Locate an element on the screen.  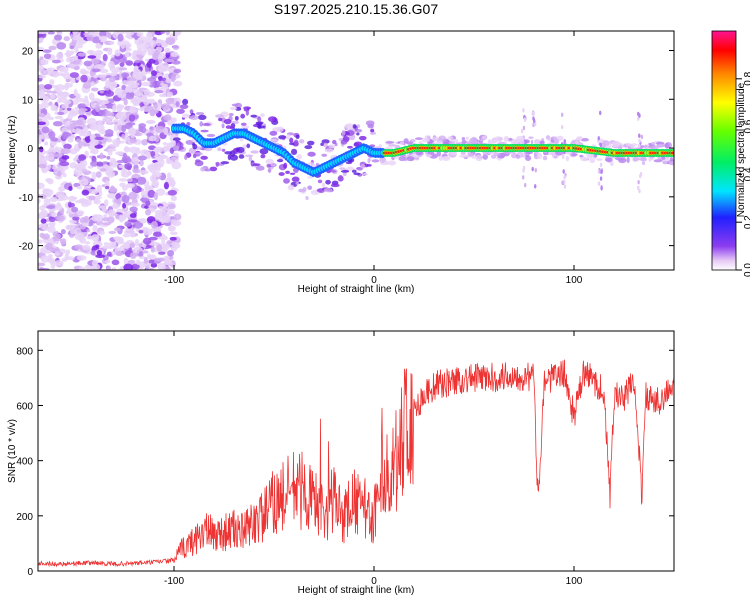
y-tick-label: -20 is located at coordinates (26, 247).